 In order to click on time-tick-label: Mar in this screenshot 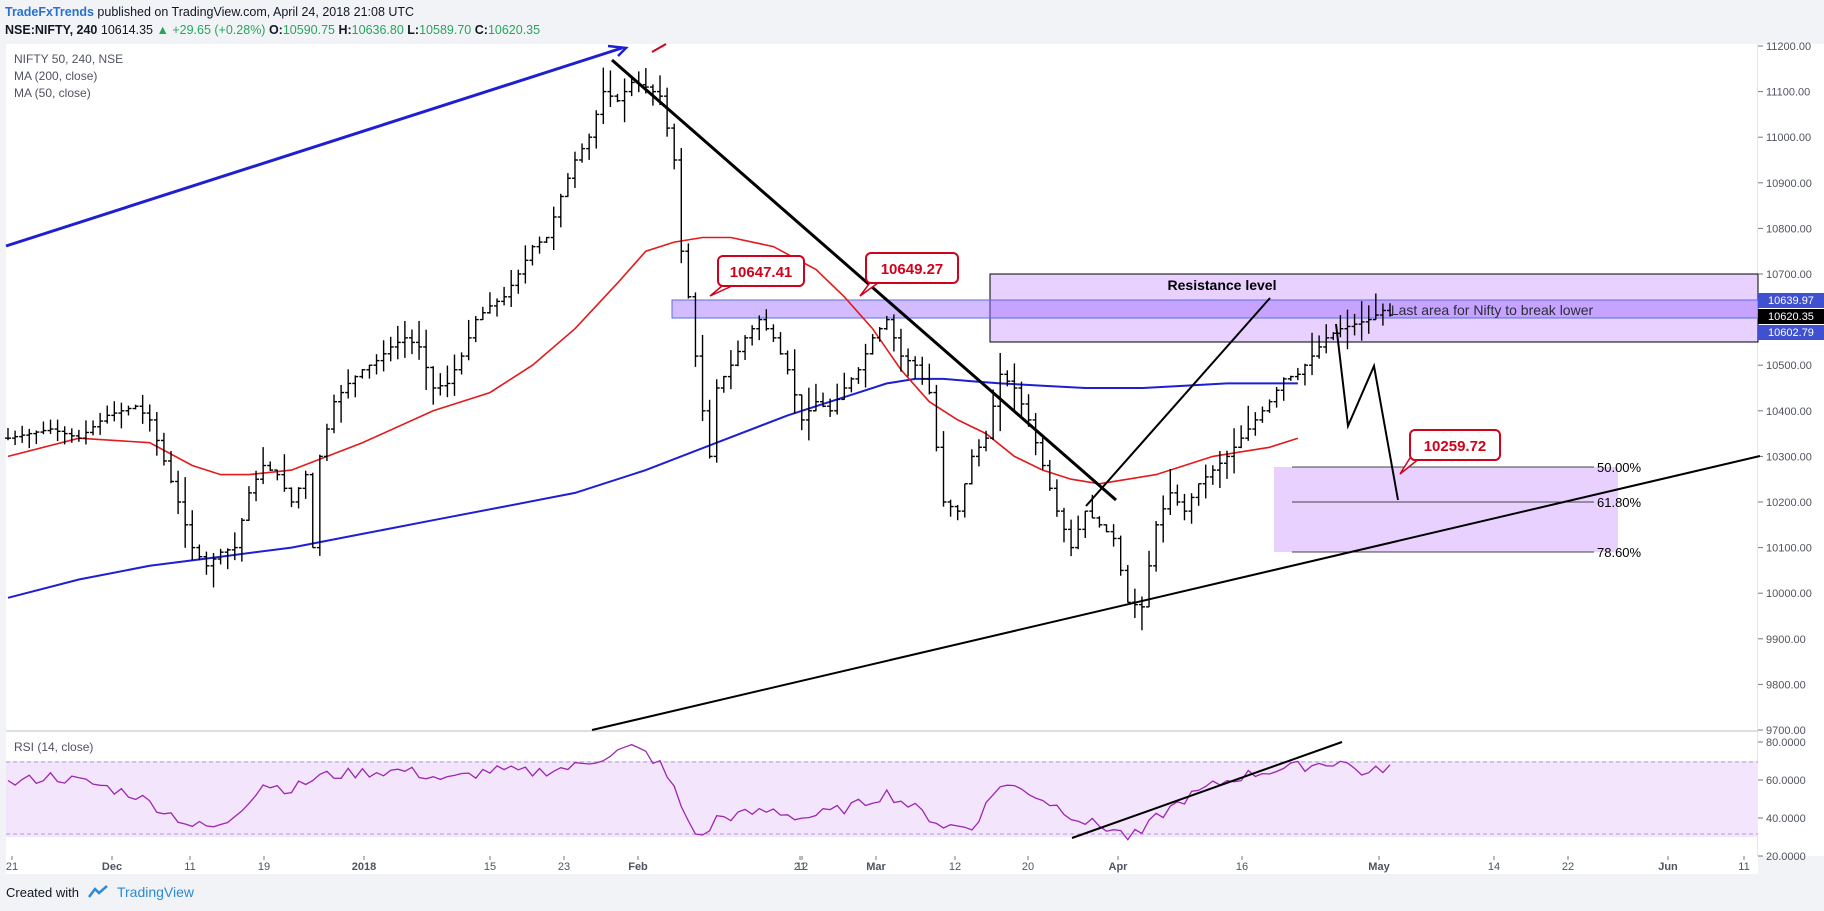, I will do `click(876, 867)`.